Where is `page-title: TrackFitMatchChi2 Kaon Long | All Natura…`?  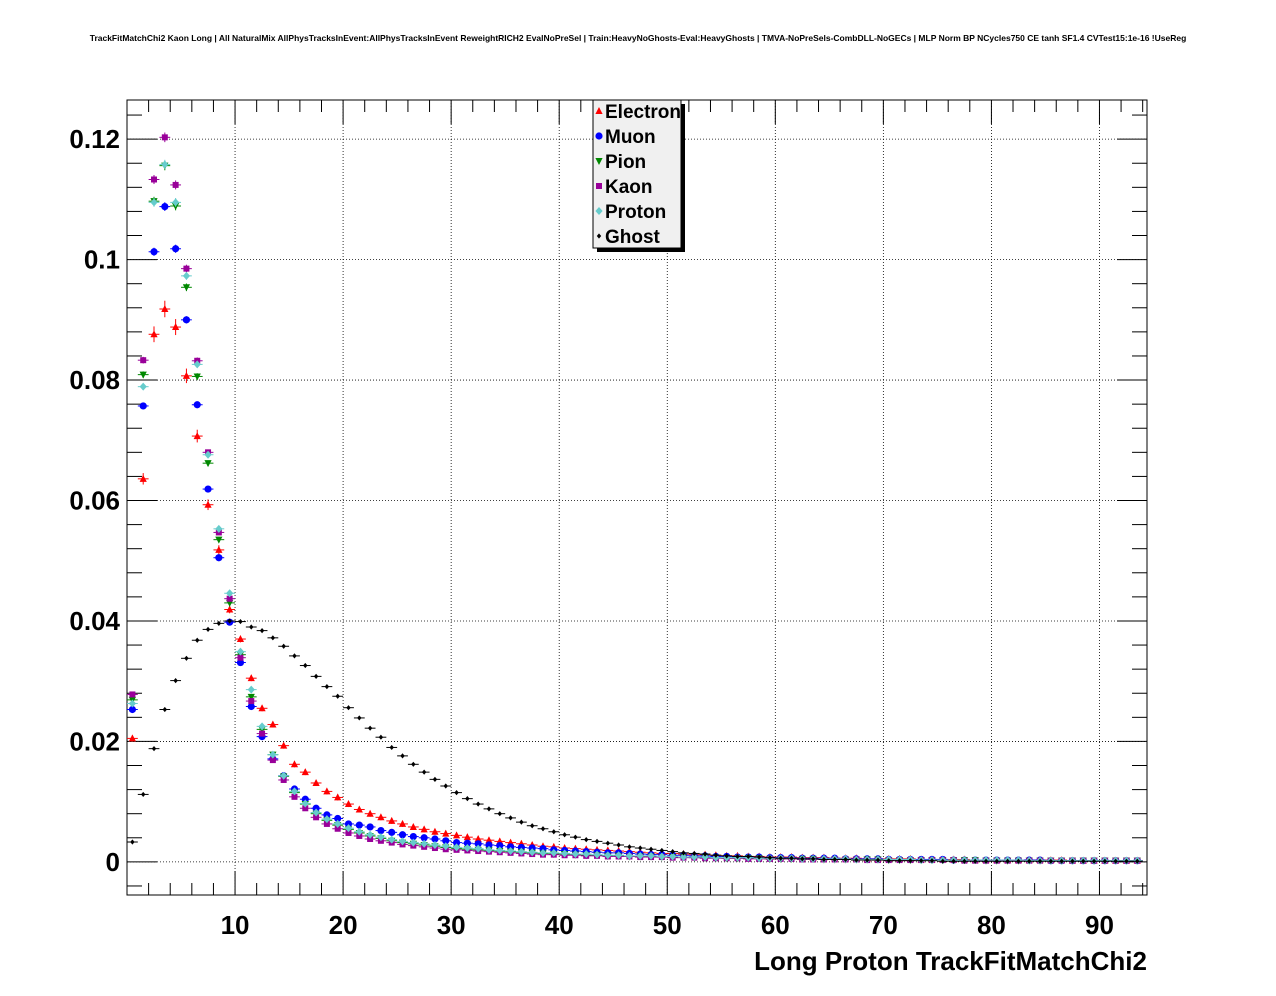
page-title: TrackFitMatchChi2 Kaon Long | All Natura… is located at coordinates (638, 38).